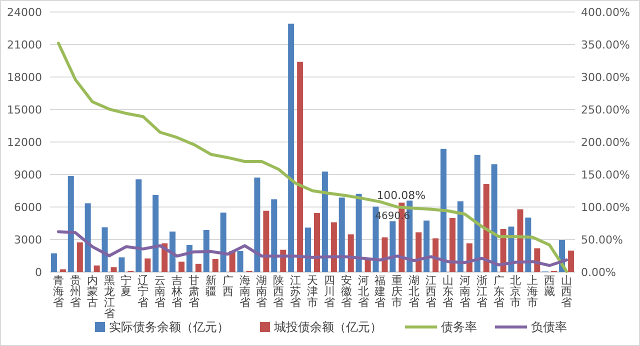 The height and width of the screenshot is (346, 640). What do you see at coordinates (296, 291) in the screenshot?
I see `x-tick-label: 江苏省` at bounding box center [296, 291].